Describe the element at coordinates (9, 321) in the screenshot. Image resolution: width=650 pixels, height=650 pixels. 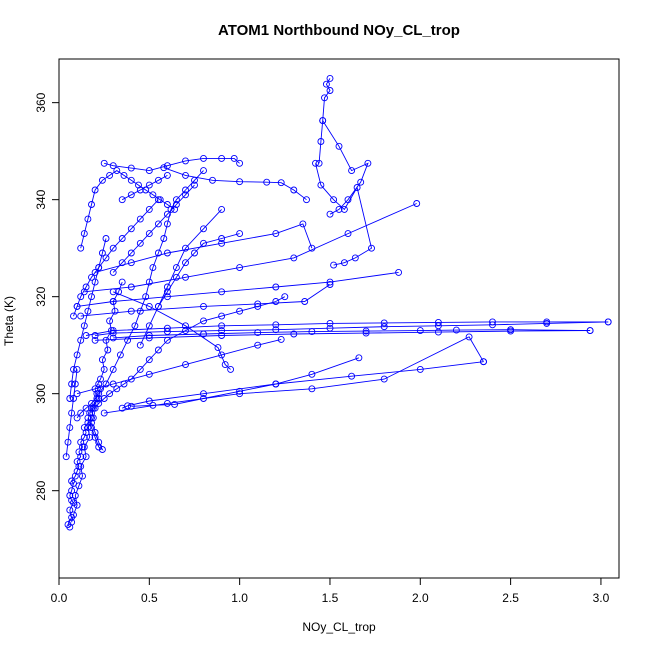
I see `y-axis-label: Theta (K)` at that location.